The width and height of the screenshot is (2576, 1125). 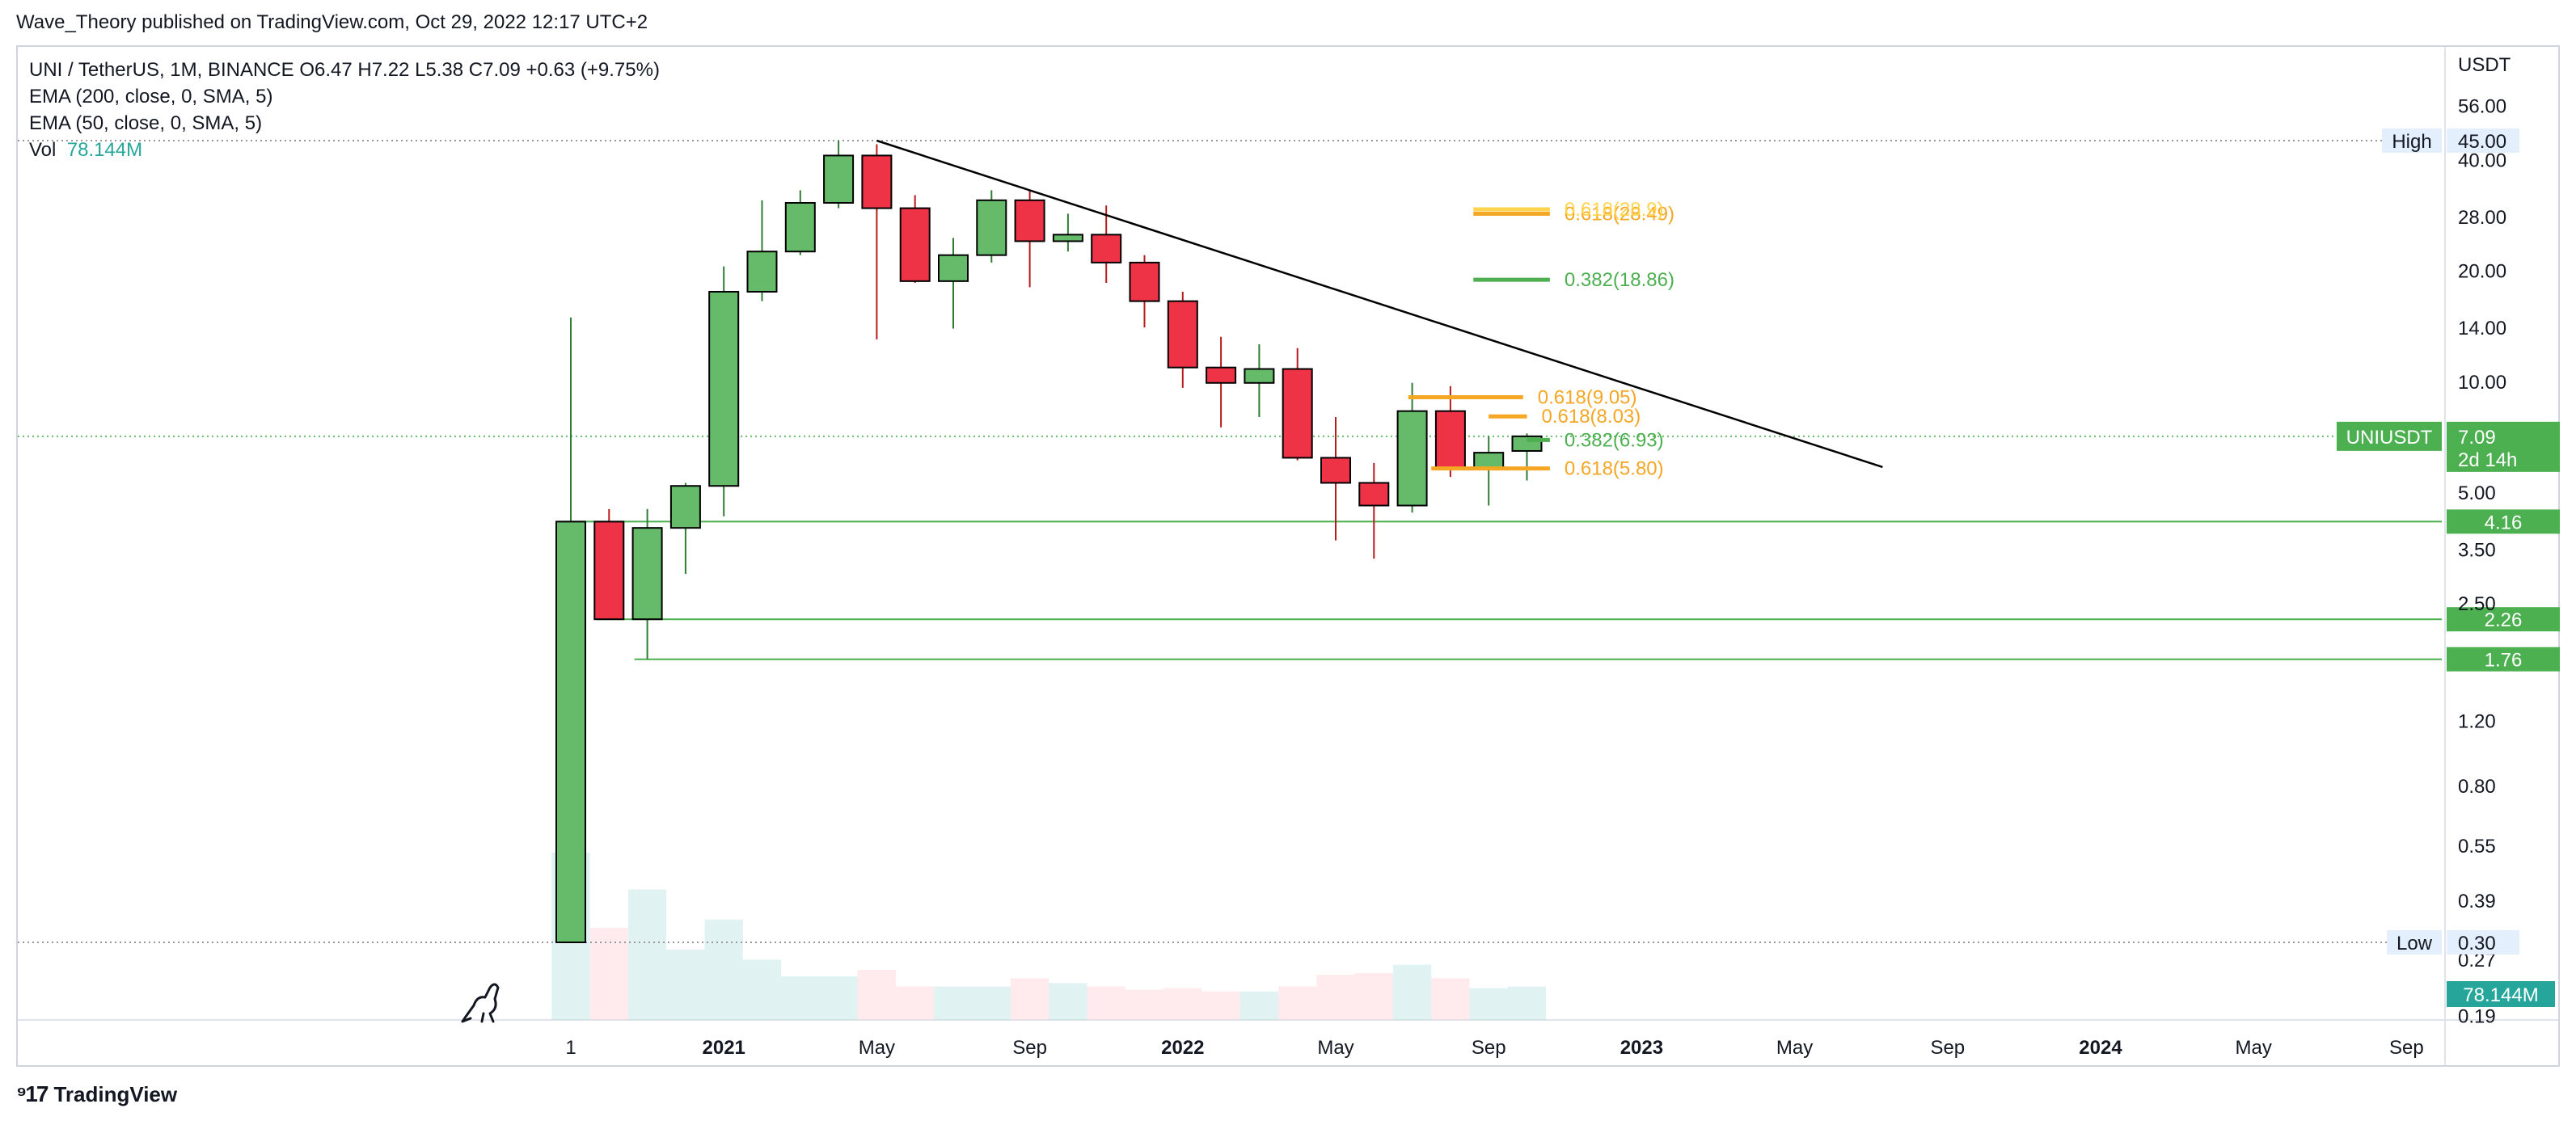 I want to click on high-price-tag, so click(x=2483, y=141).